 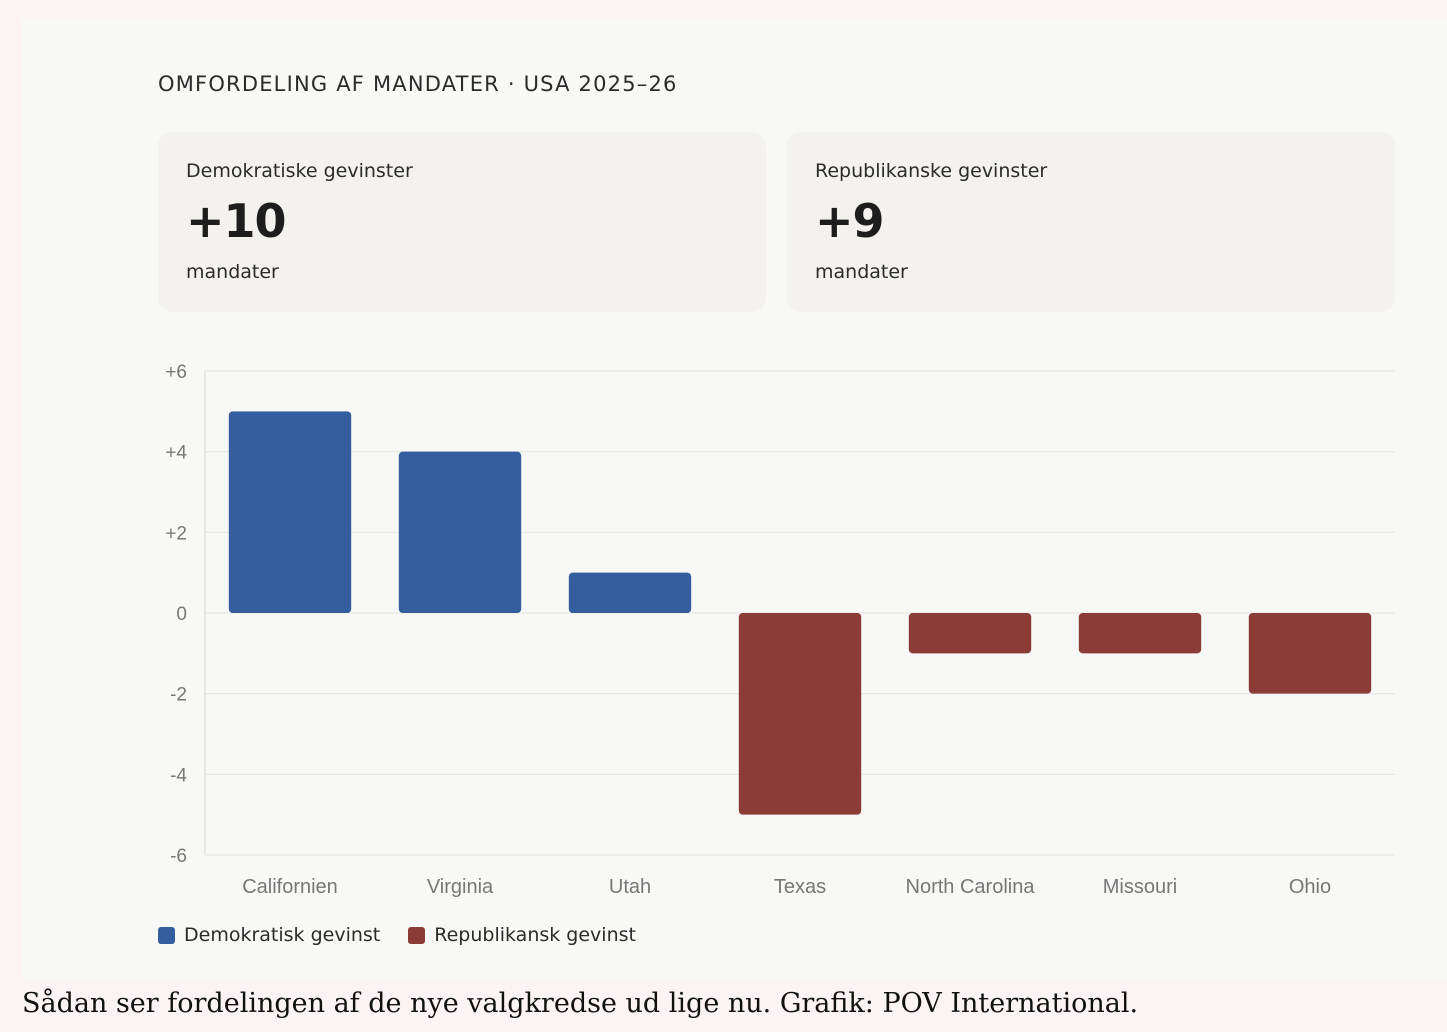 I want to click on x-tick-label: Virginia, so click(x=460, y=887).